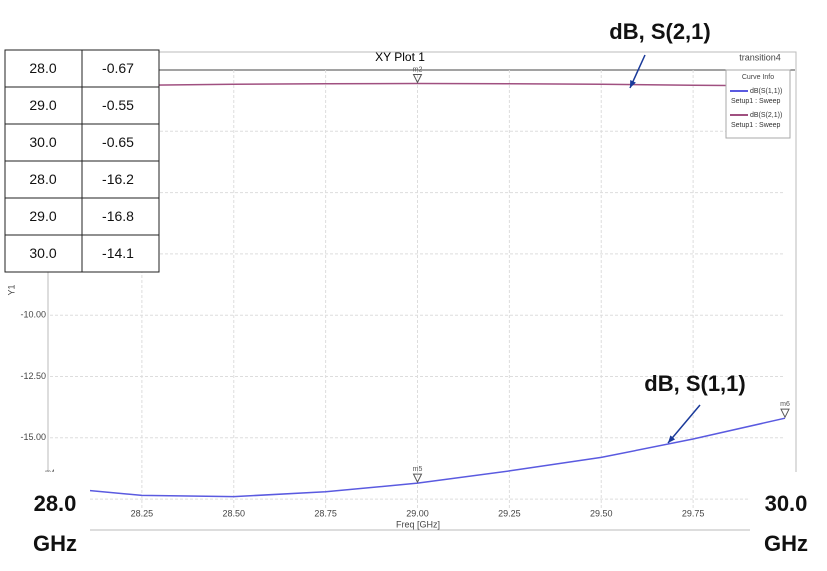  Describe the element at coordinates (11, 289) in the screenshot. I see `y-axis-label: Y1` at that location.